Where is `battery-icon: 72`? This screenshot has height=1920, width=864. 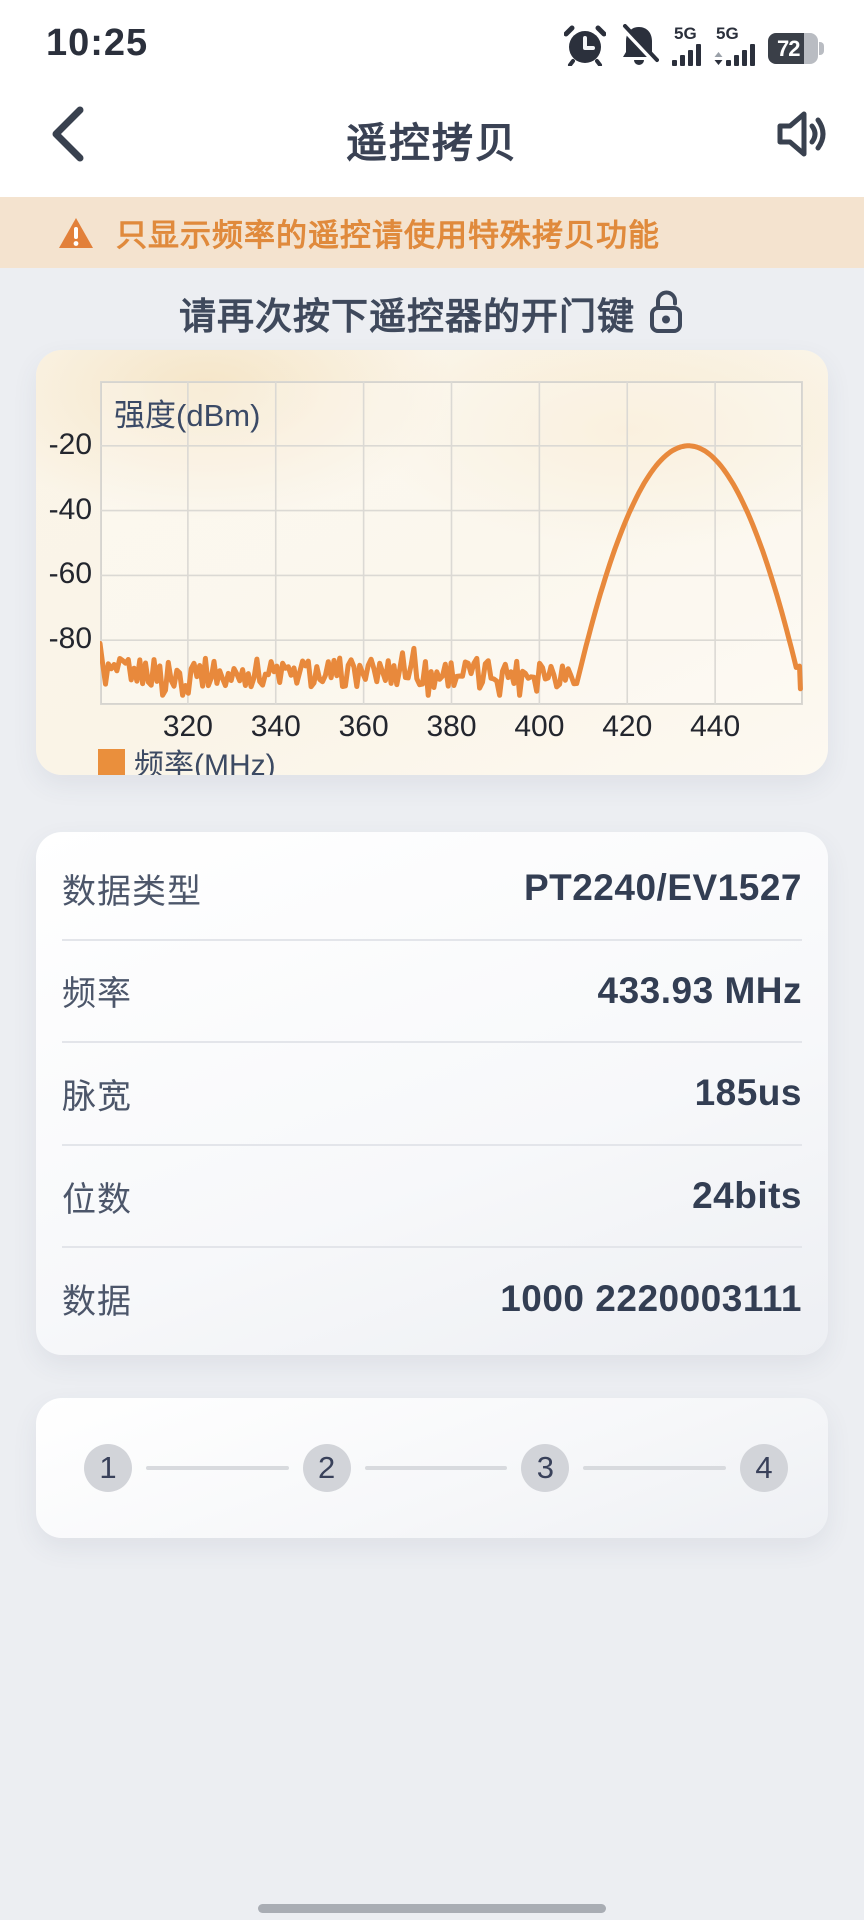 battery-icon: 72 is located at coordinates (796, 48).